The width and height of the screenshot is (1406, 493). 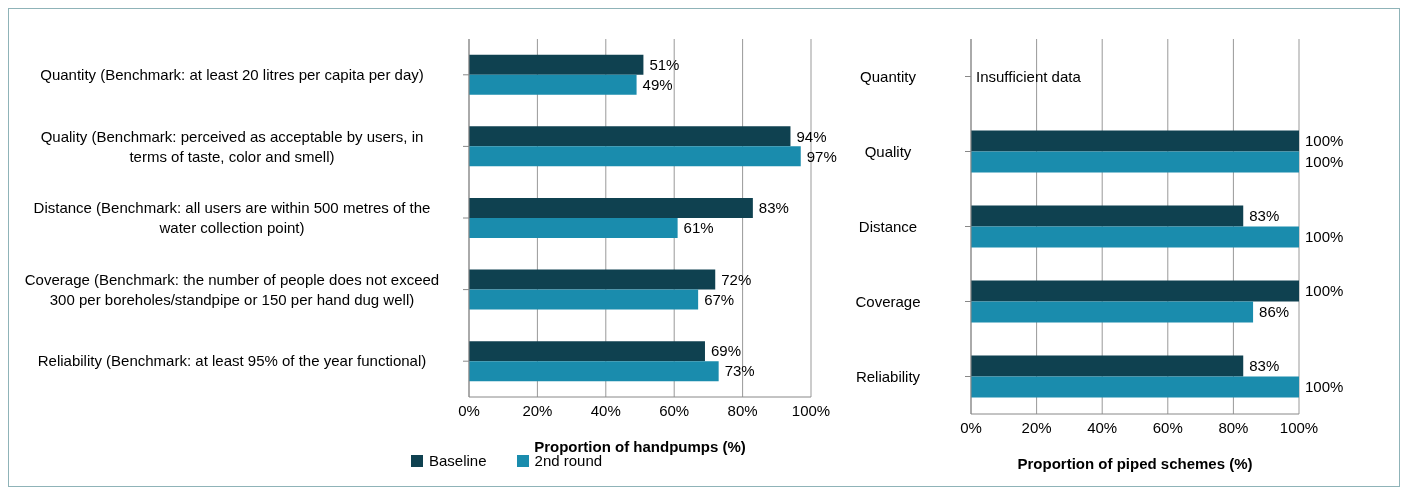 What do you see at coordinates (698, 228) in the screenshot?
I see `data-label: 61%` at bounding box center [698, 228].